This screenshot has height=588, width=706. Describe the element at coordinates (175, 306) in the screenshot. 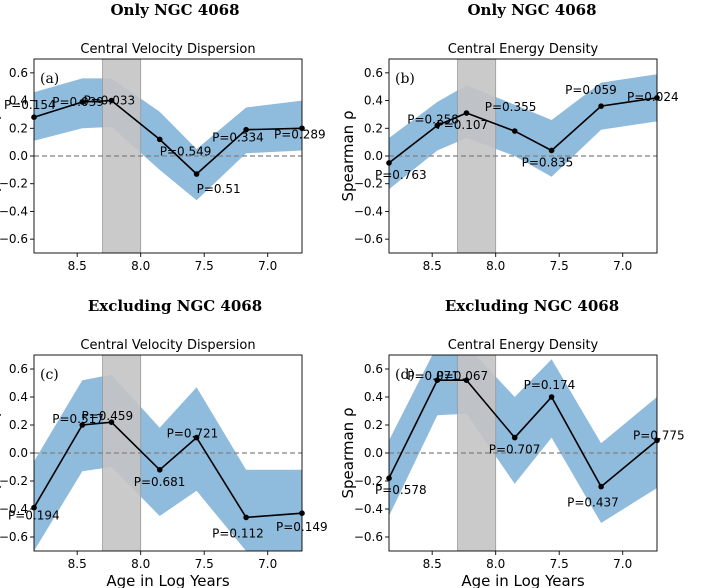

I see `panel-suptitle: Excluding NGC 4068` at that location.